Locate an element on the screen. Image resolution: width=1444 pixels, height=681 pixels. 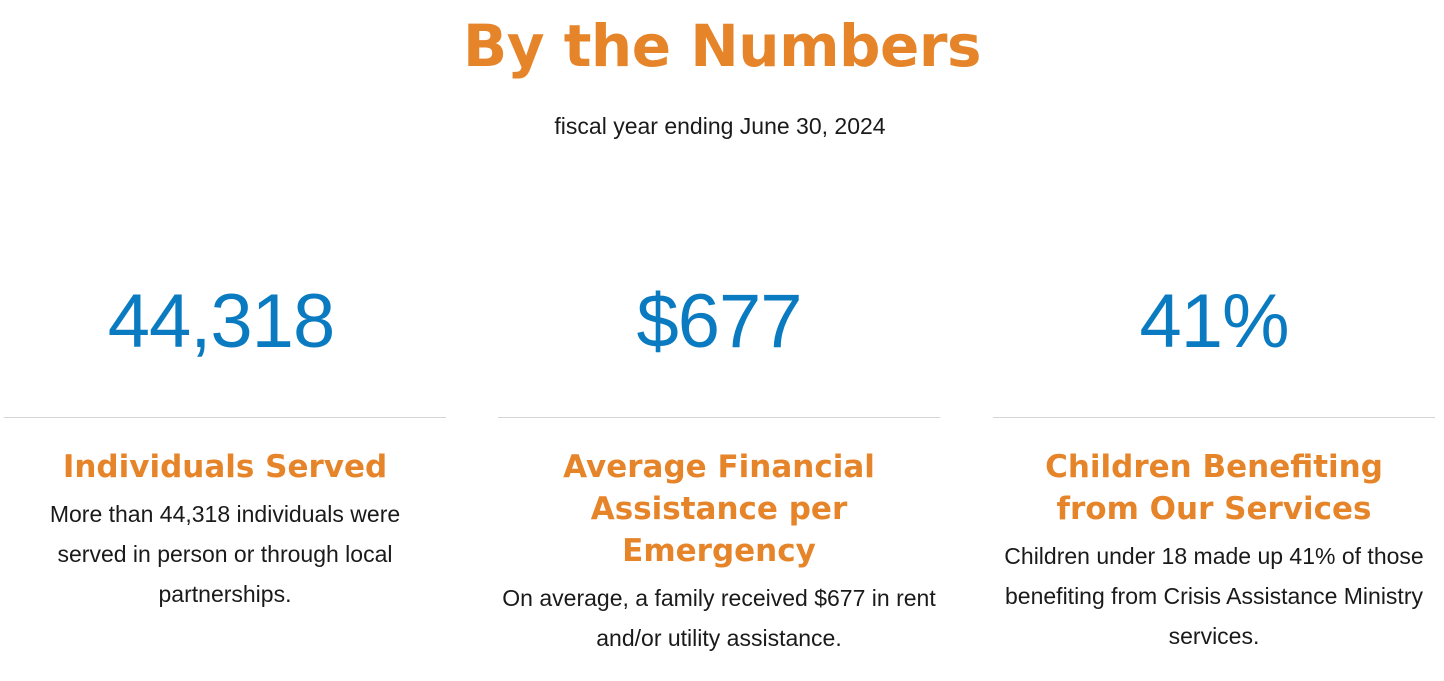
stat-heading: Children Benefiting from Our Services is located at coordinates (1214, 488).